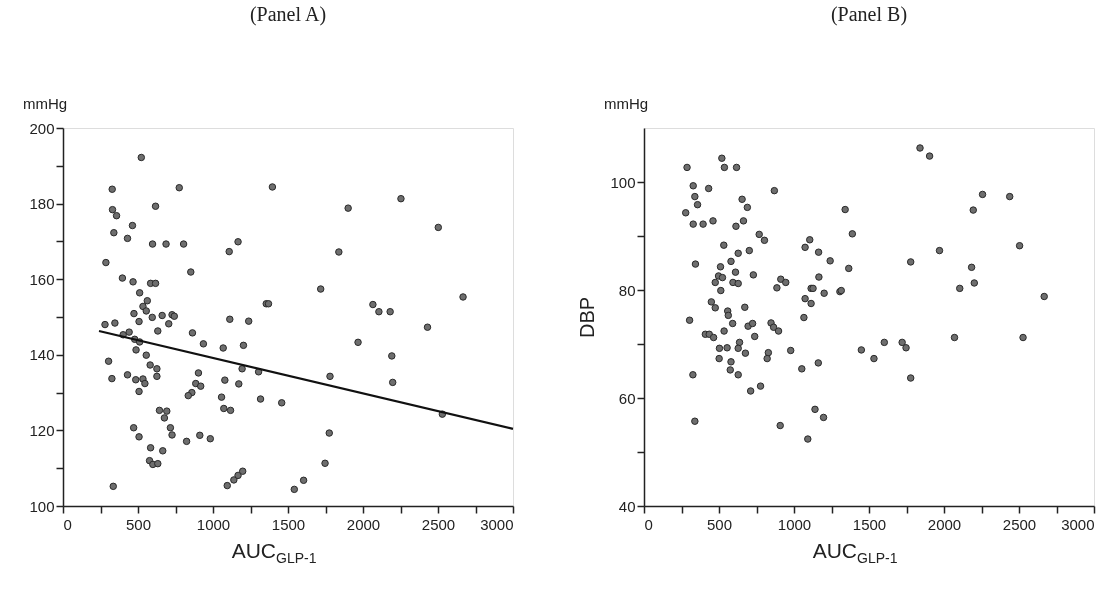 The height and width of the screenshot is (599, 1118). What do you see at coordinates (627, 398) in the screenshot?
I see `y-tick-label: 60` at bounding box center [627, 398].